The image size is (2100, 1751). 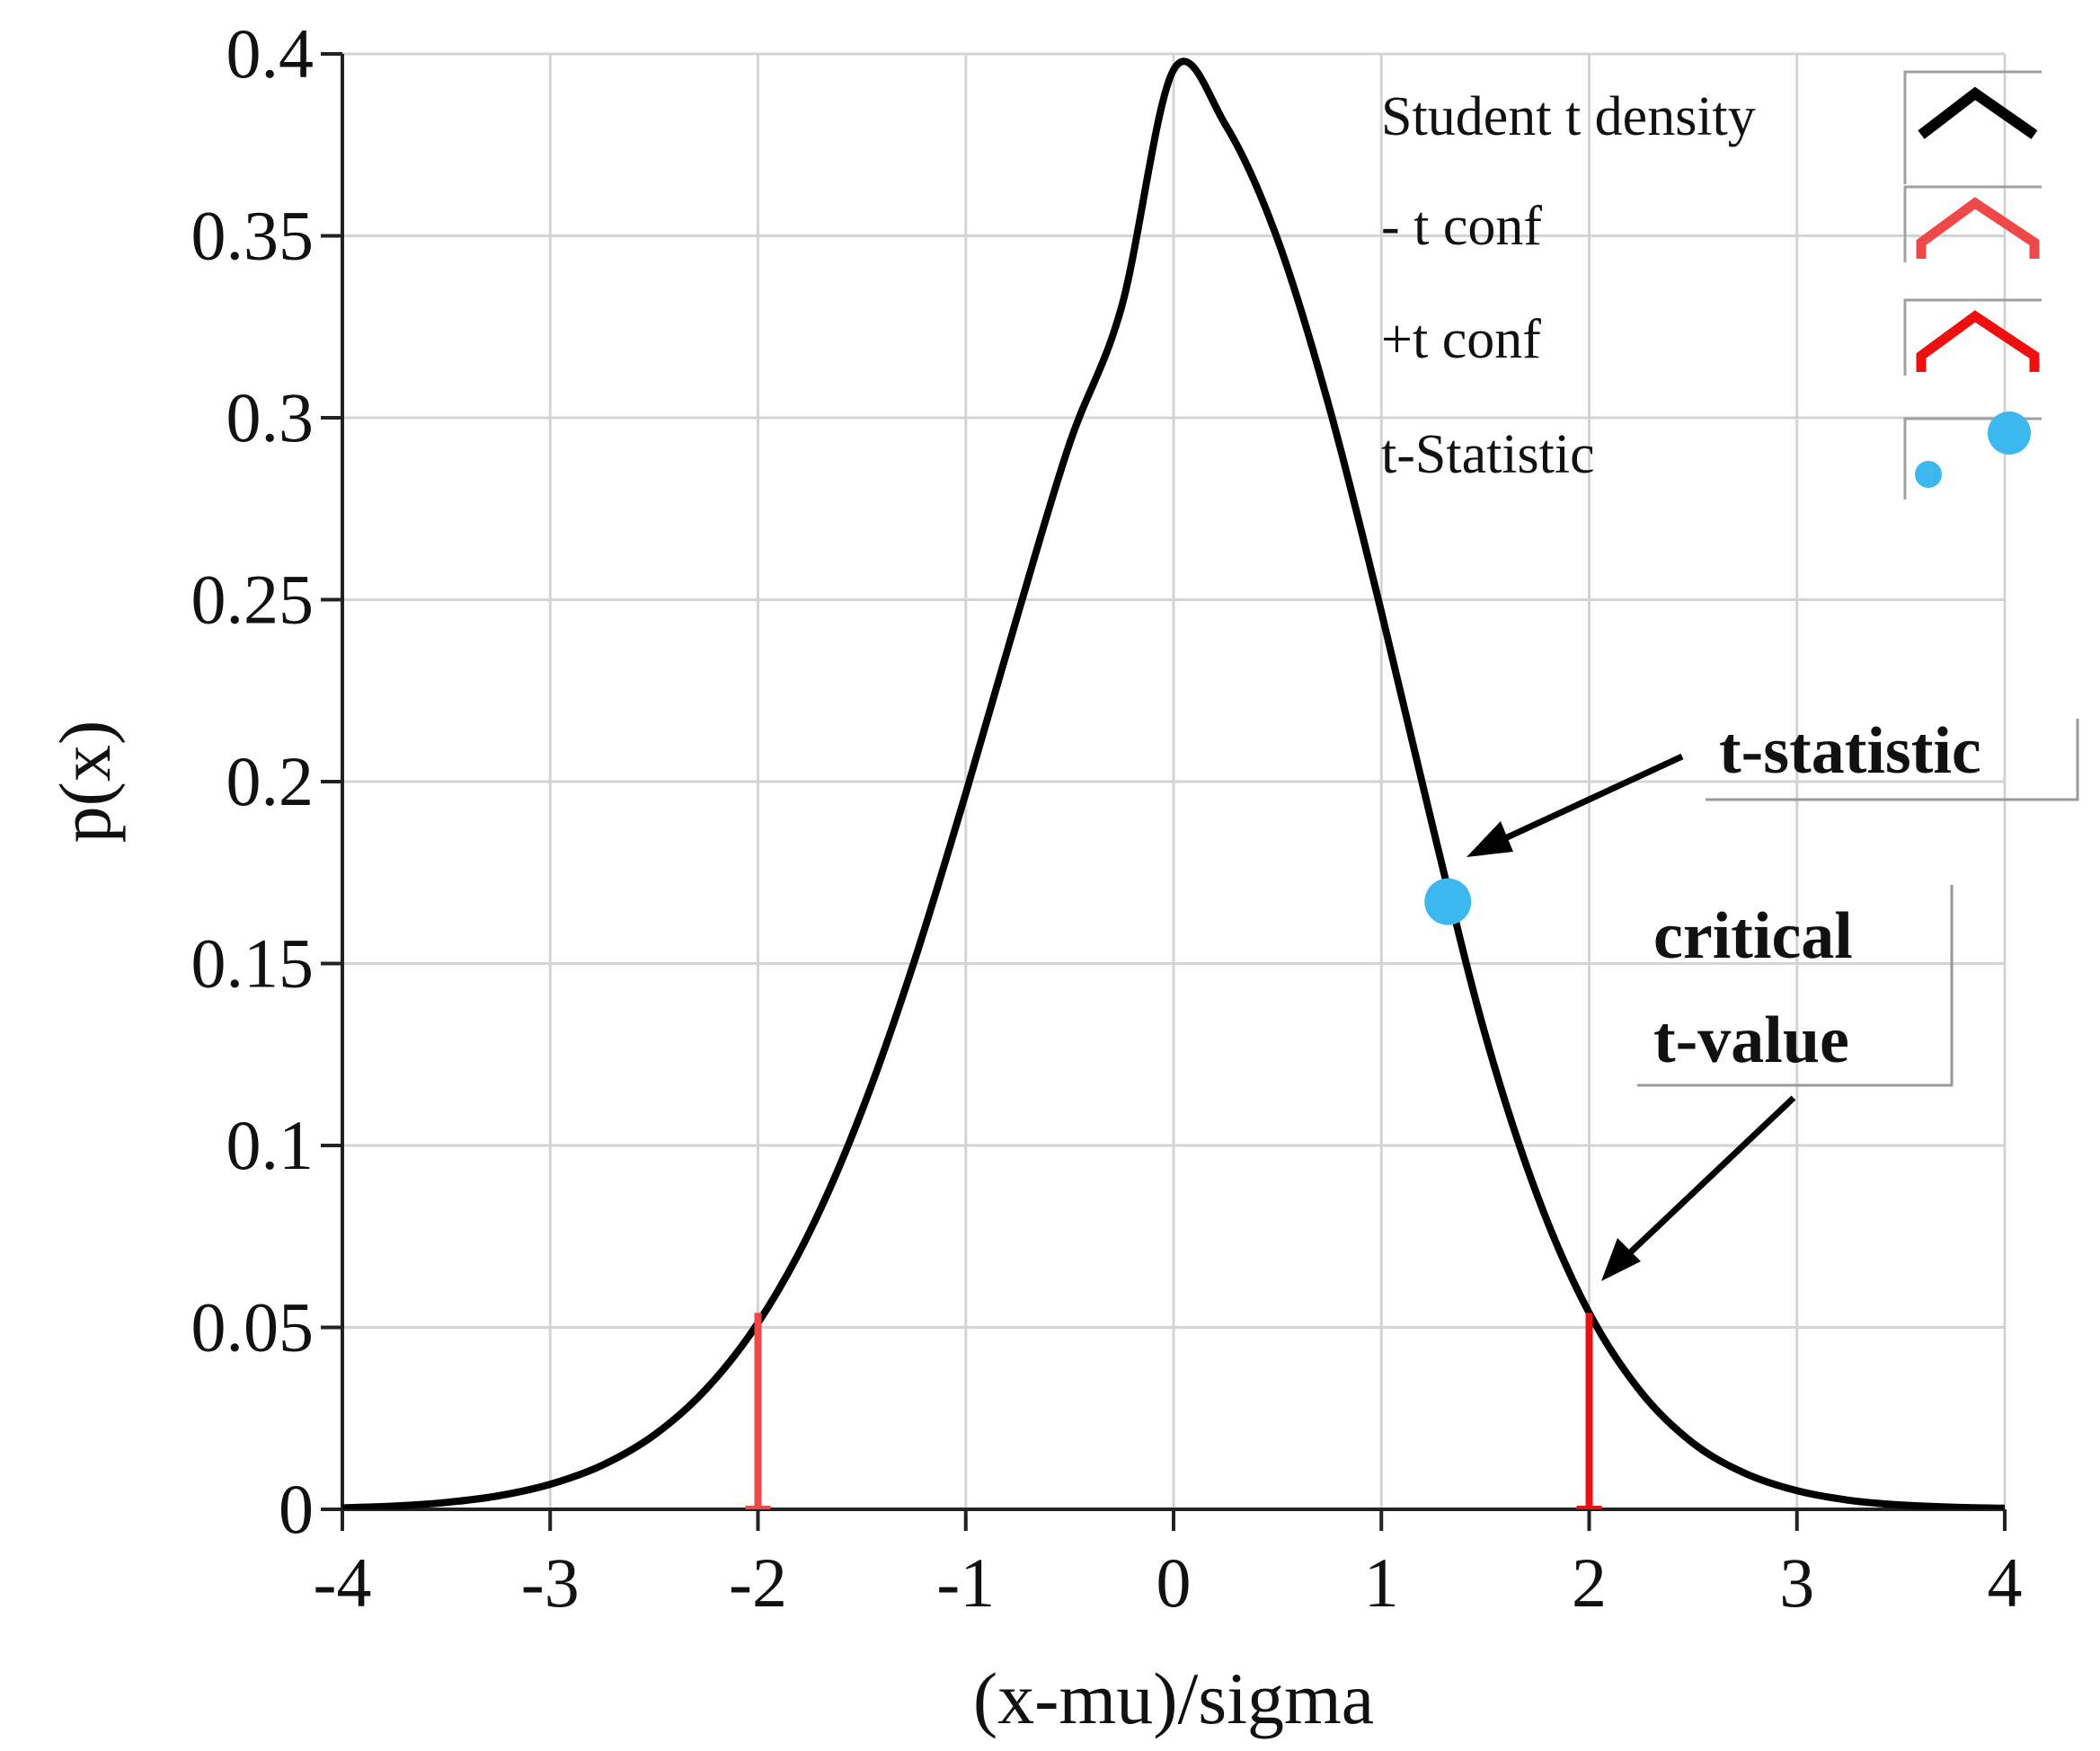 What do you see at coordinates (1568, 116) in the screenshot?
I see `legend-label-density: Student t density` at bounding box center [1568, 116].